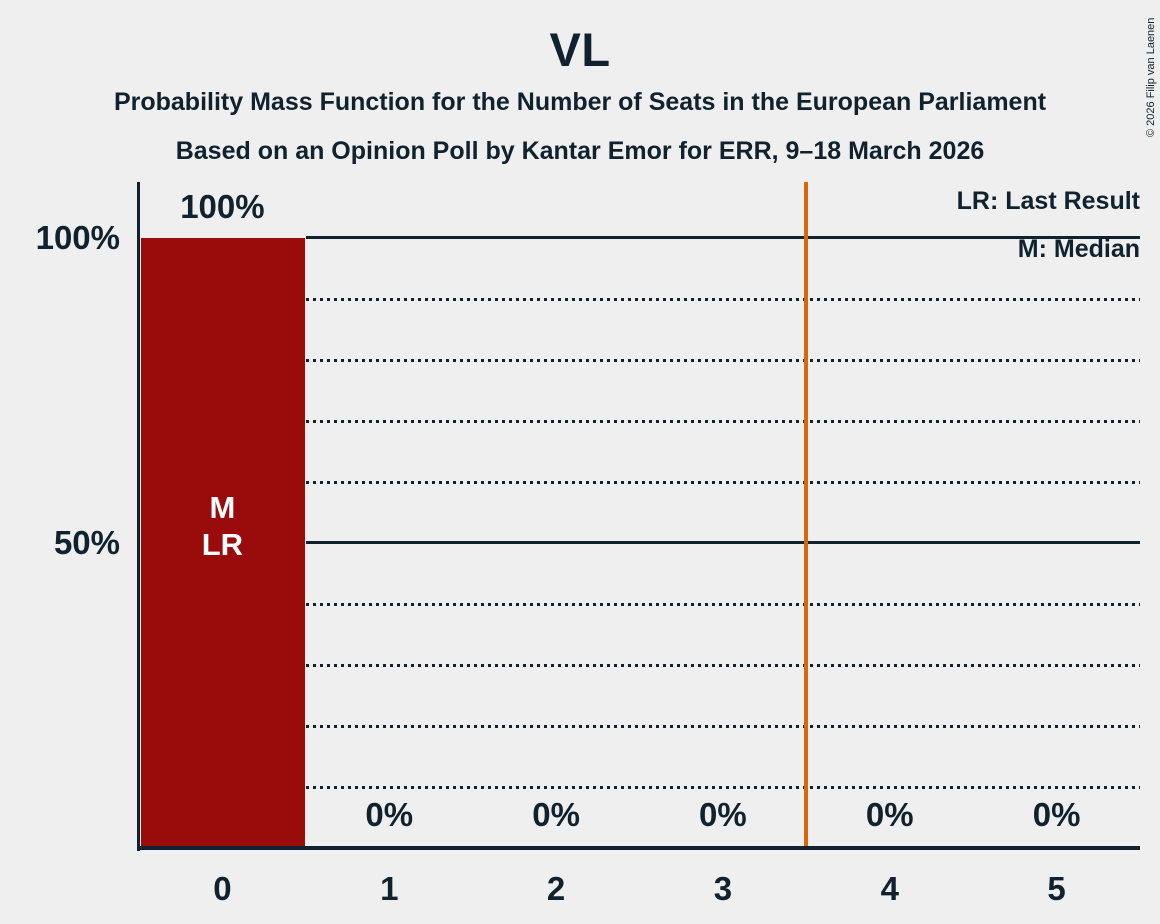 Image resolution: width=1160 pixels, height=924 pixels. Describe the element at coordinates (222, 888) in the screenshot. I see `x-tick-label-0: 0` at that location.